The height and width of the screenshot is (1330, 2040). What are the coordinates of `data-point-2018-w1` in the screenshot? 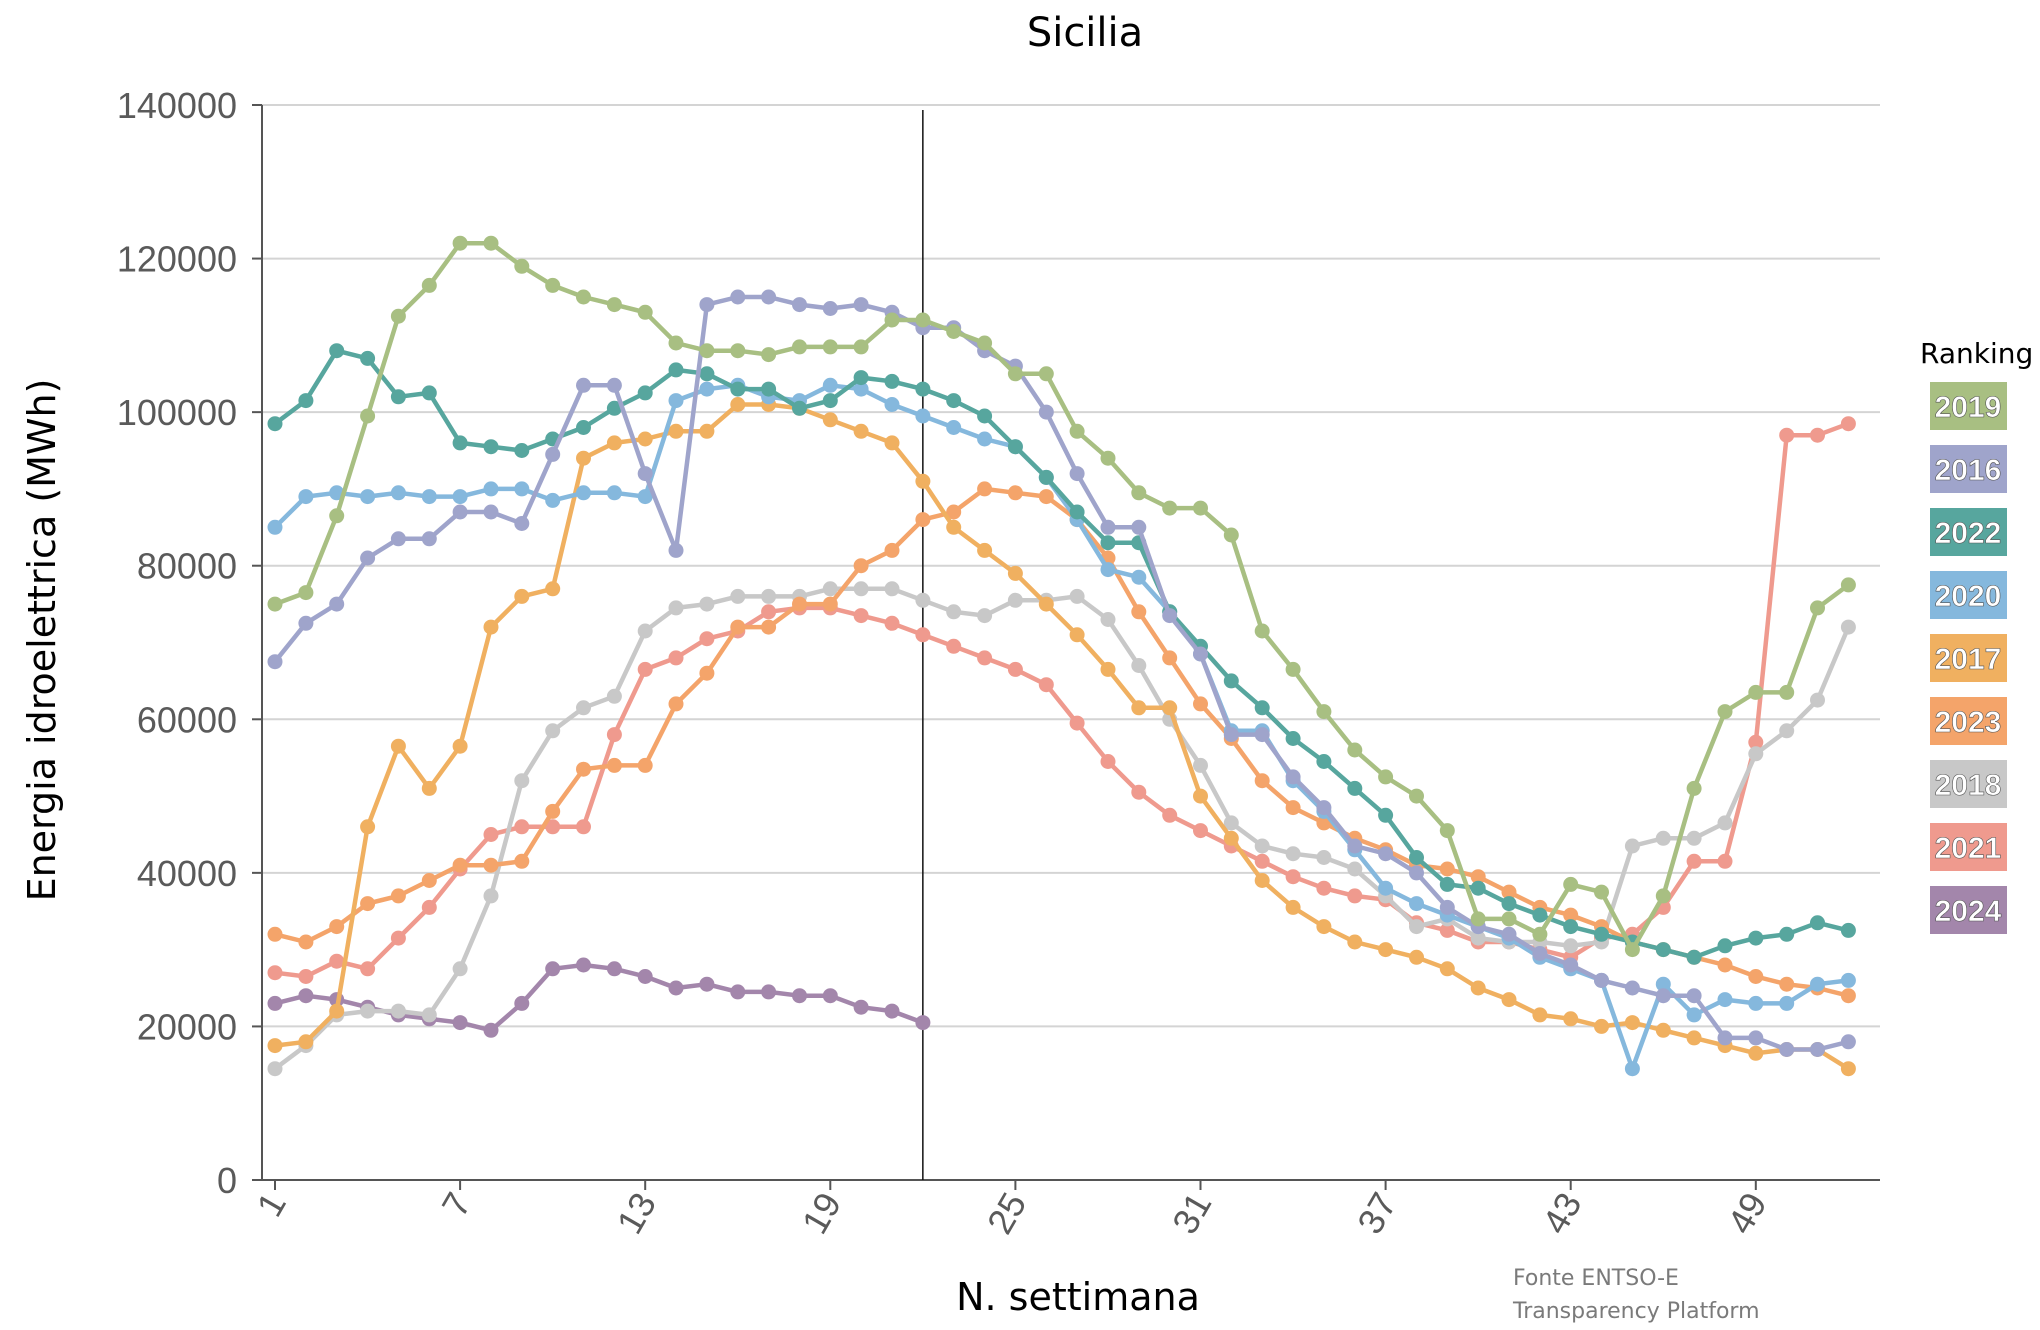 It's located at (275, 1069).